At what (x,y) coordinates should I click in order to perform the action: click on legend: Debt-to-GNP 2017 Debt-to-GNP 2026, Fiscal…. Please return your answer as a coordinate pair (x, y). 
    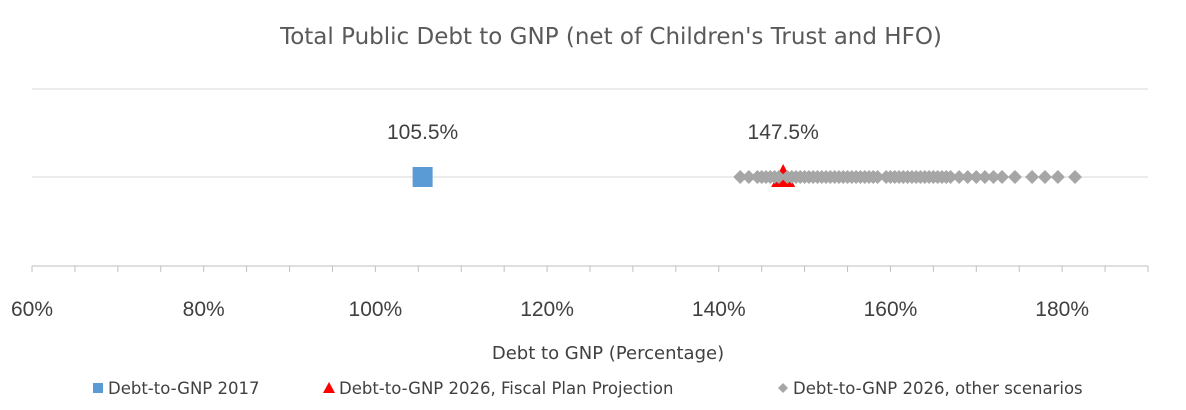
    Looking at the image, I should click on (588, 388).